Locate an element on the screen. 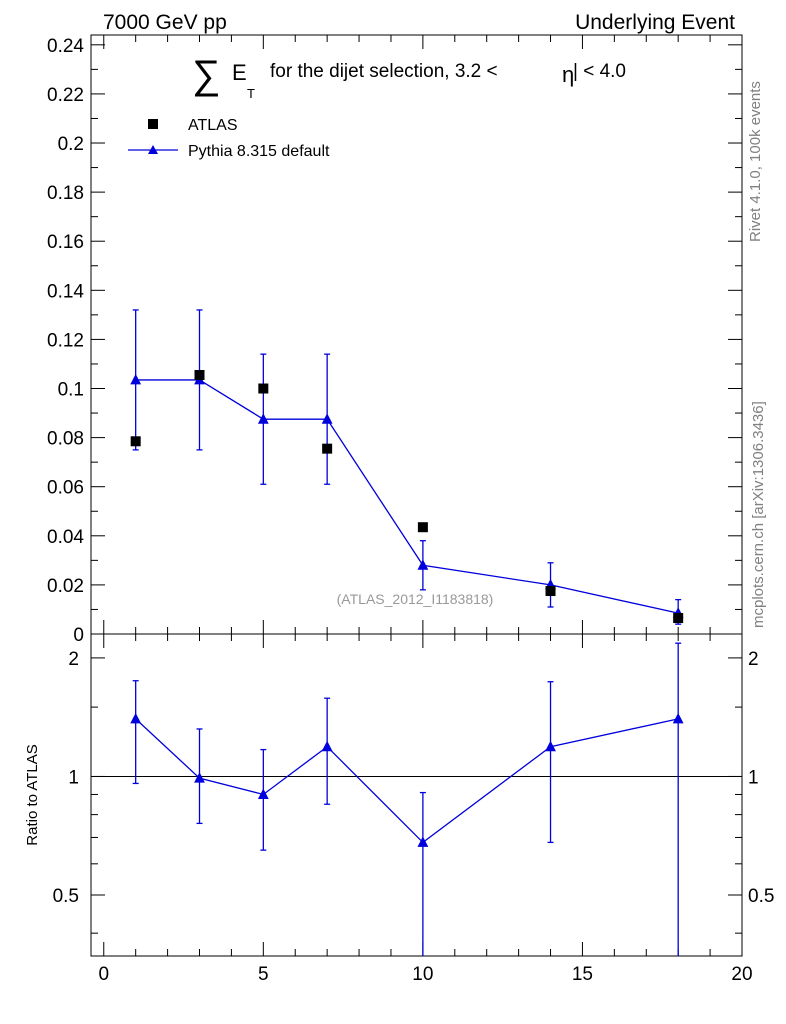 The width and height of the screenshot is (786, 1024). ratio-y-tick-label: 0.5 is located at coordinates (66, 896).